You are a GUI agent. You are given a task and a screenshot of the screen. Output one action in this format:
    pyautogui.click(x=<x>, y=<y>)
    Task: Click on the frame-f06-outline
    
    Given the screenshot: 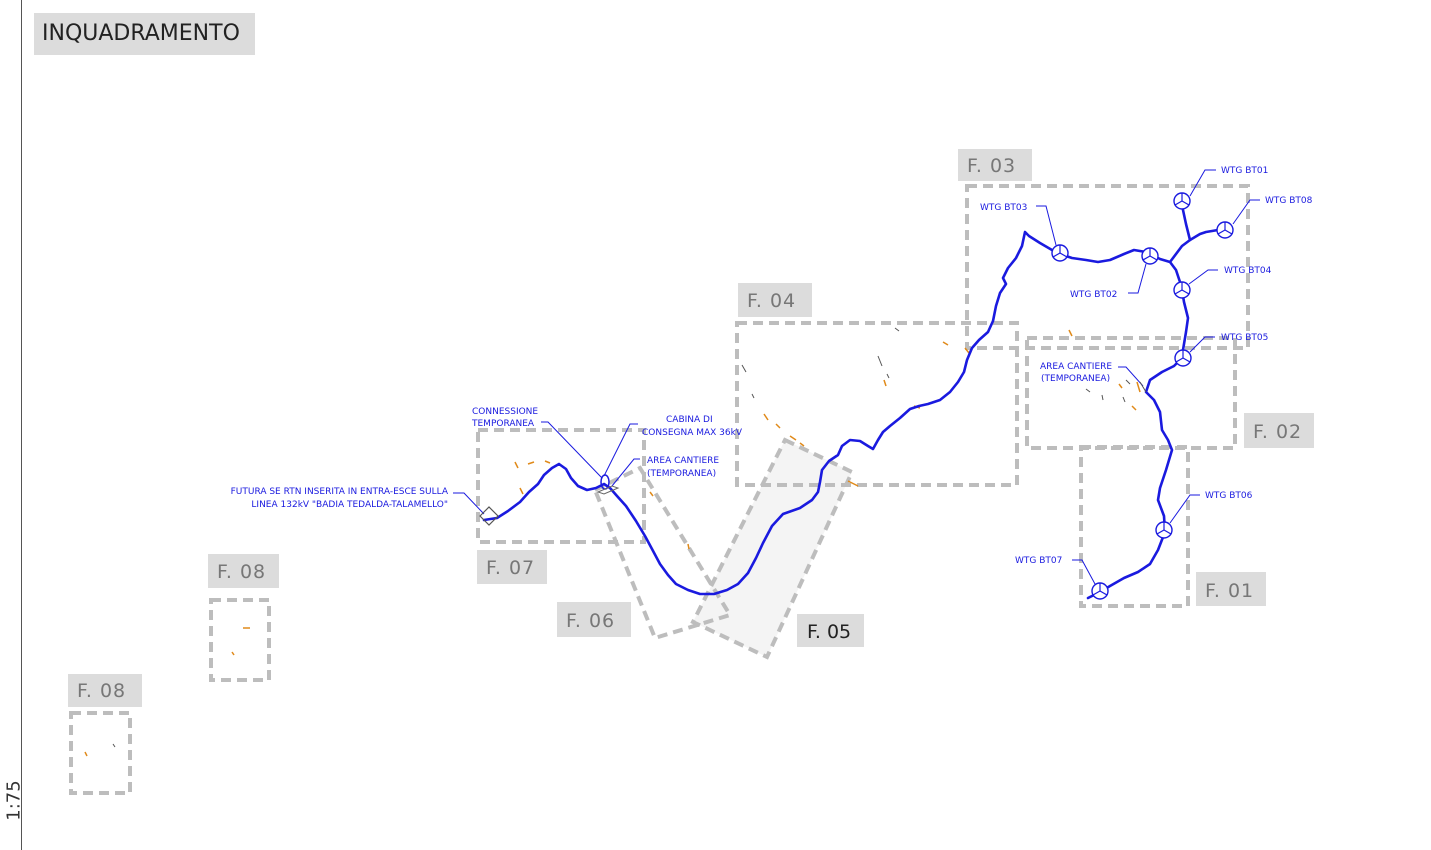 What is the action you would take?
    pyautogui.click(x=663, y=553)
    